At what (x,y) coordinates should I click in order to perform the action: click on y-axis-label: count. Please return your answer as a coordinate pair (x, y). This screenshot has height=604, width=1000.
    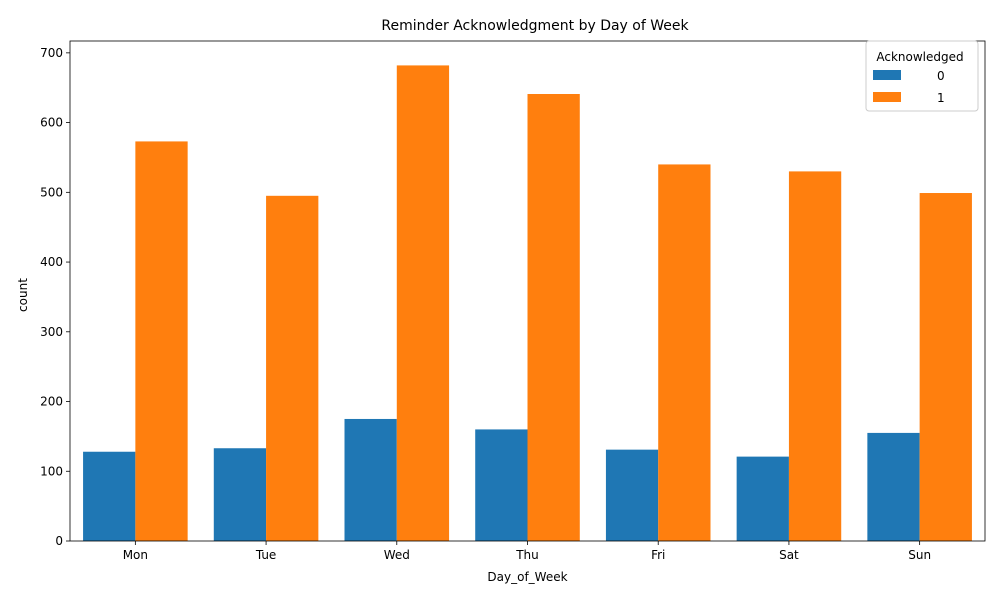
    Looking at the image, I should click on (23, 295).